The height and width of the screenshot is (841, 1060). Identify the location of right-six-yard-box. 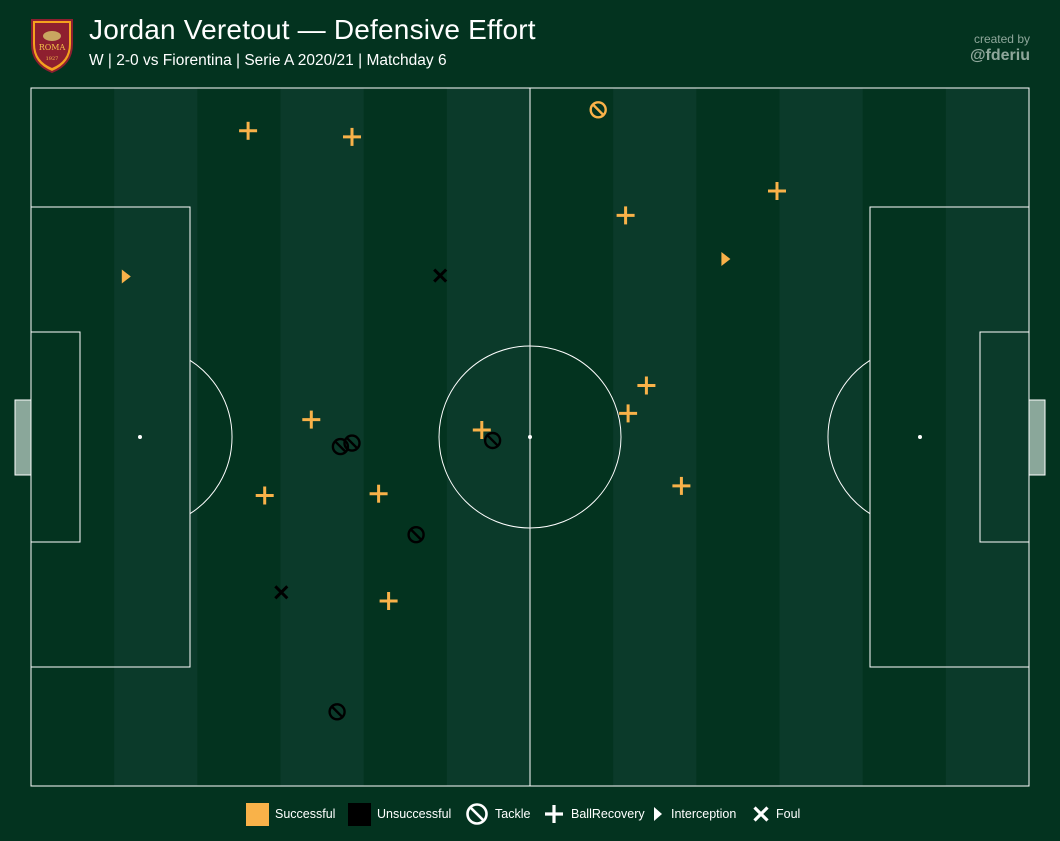
(1004, 437).